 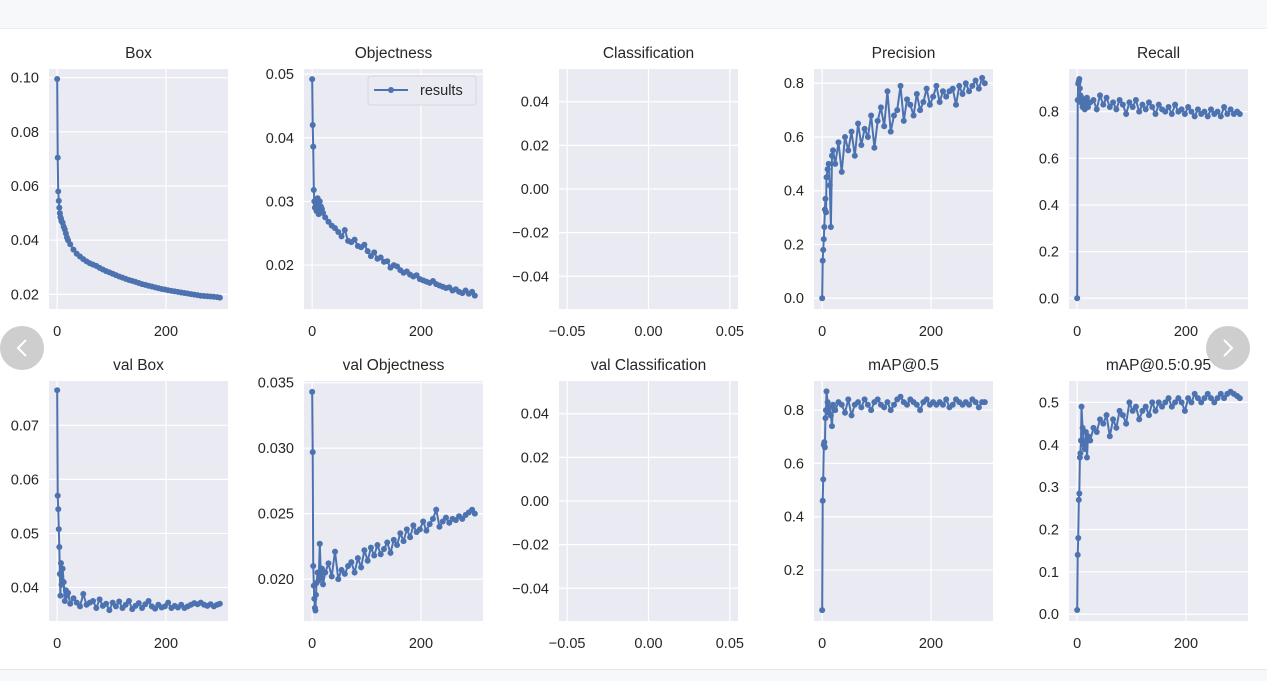 I want to click on plot-area, so click(x=903, y=501).